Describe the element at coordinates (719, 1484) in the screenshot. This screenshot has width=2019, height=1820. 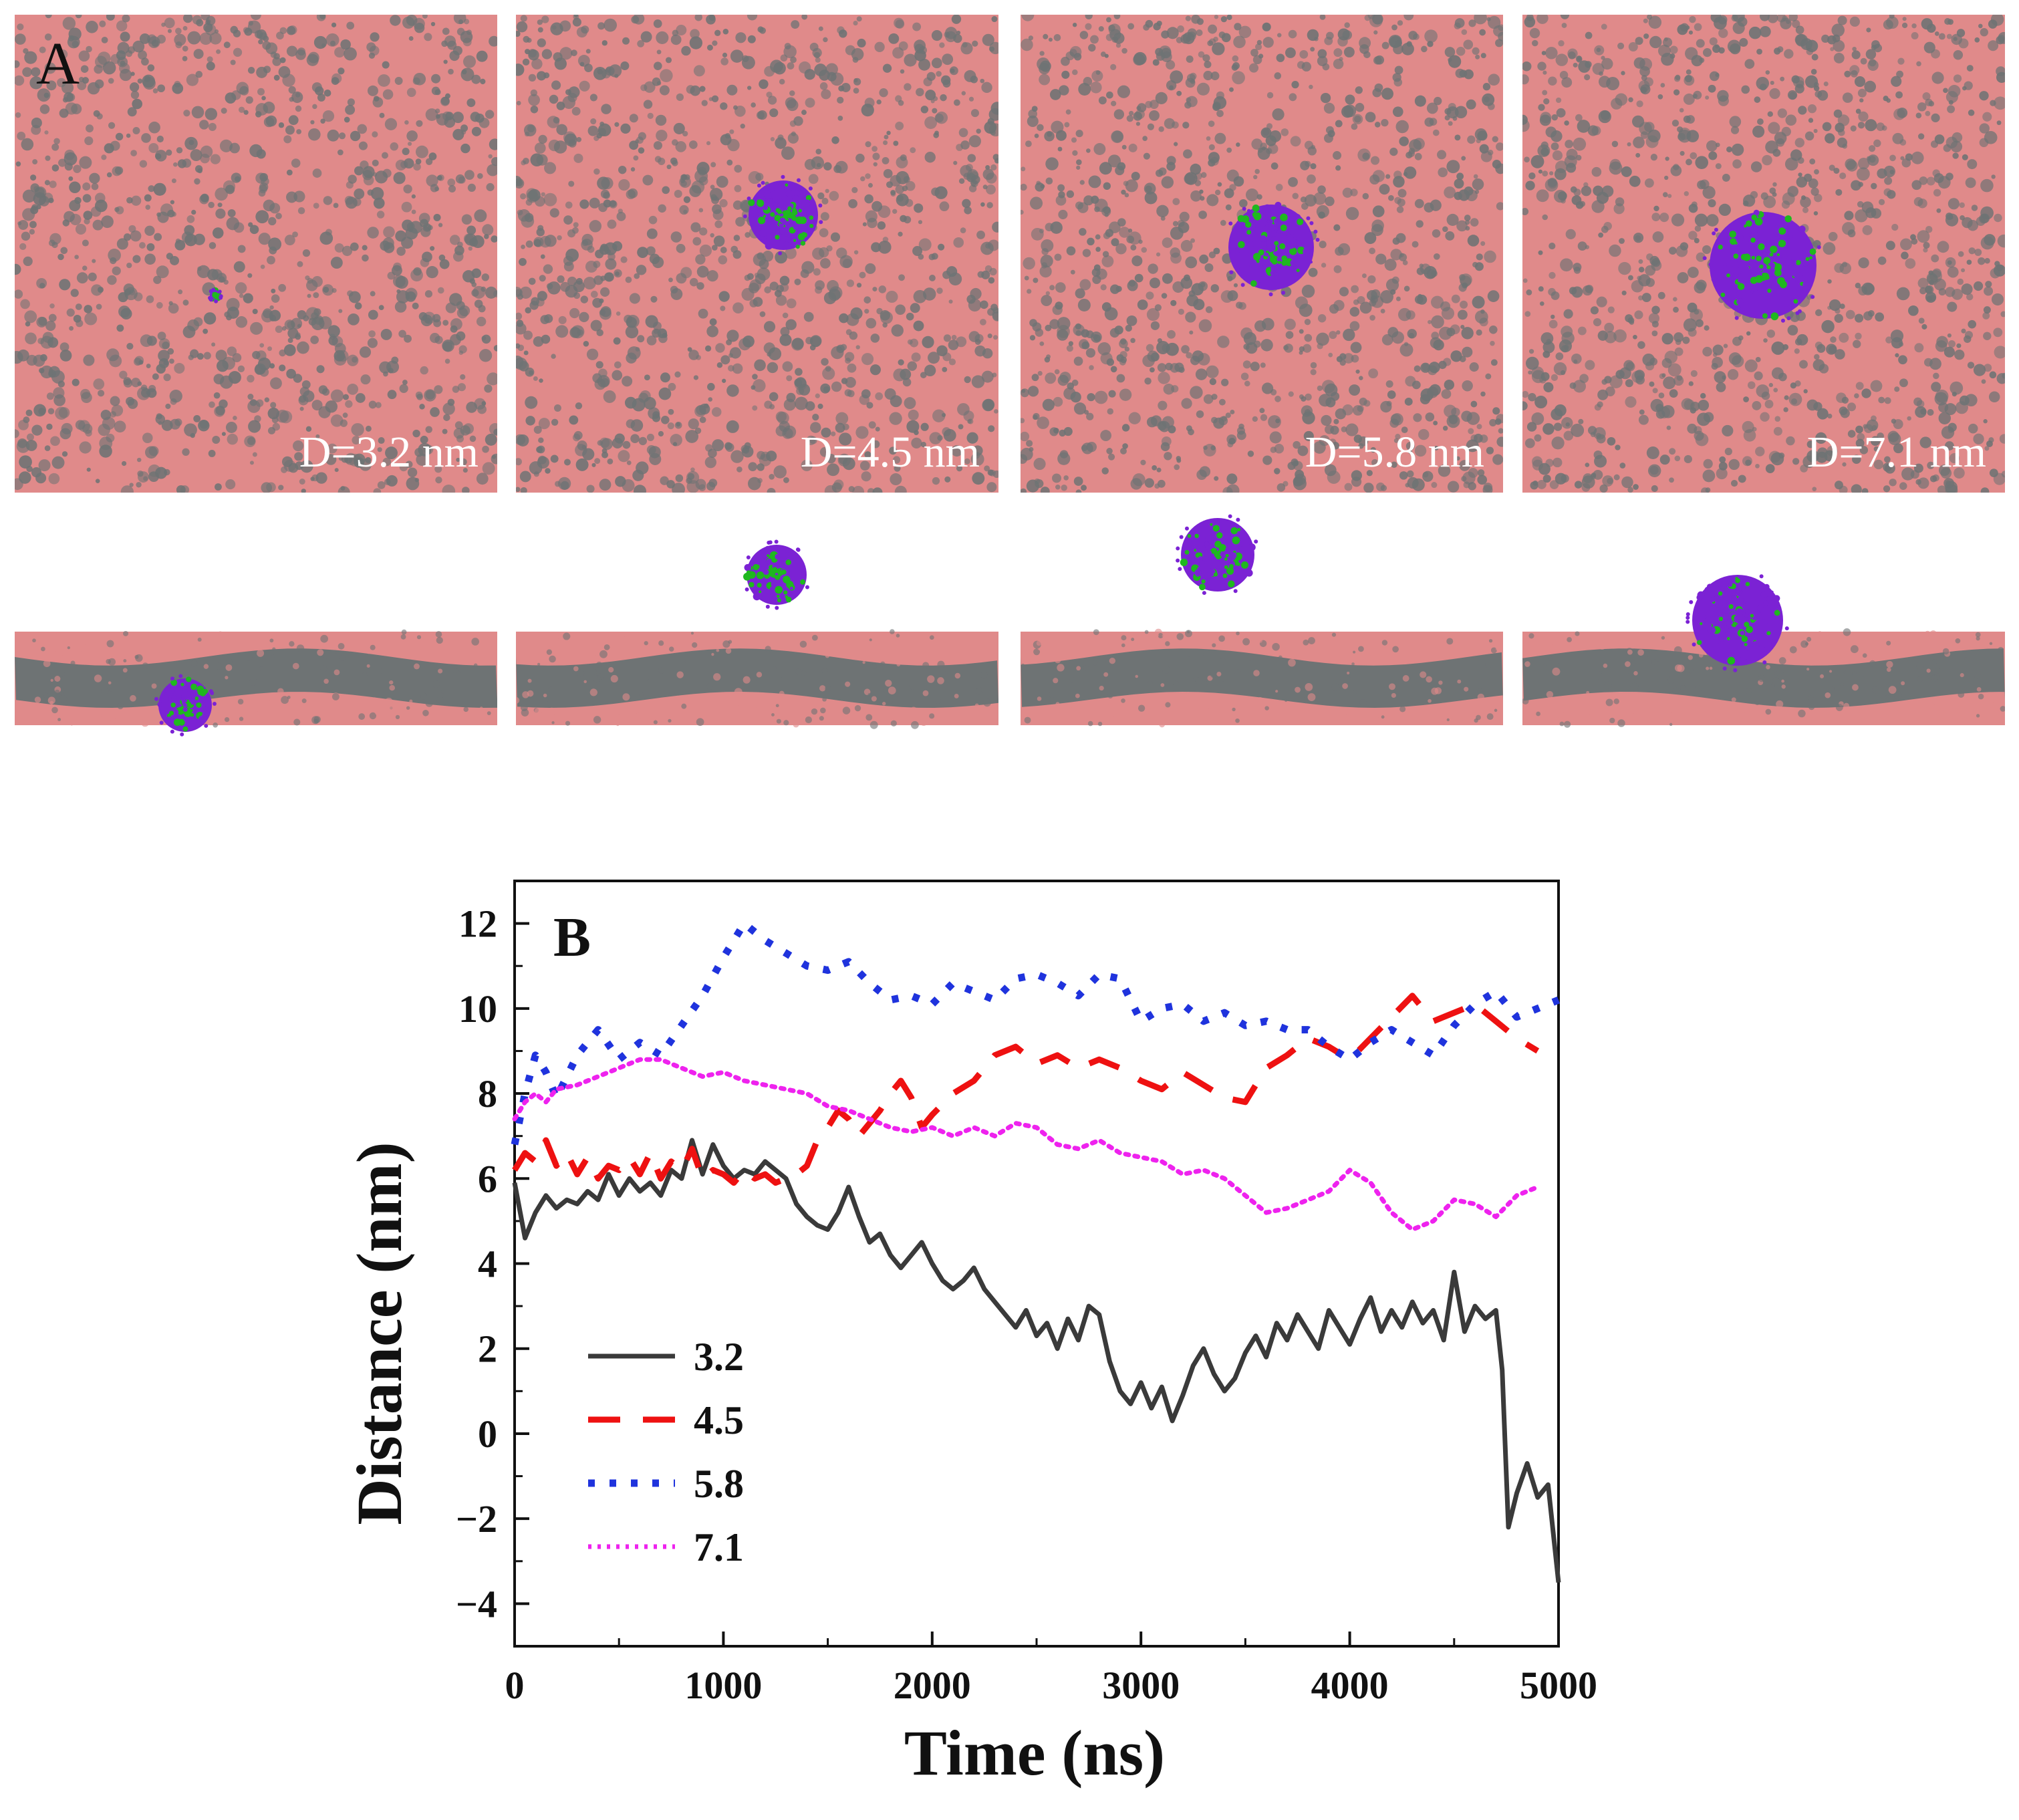
I see `legend-label-5-8: 5.8` at that location.